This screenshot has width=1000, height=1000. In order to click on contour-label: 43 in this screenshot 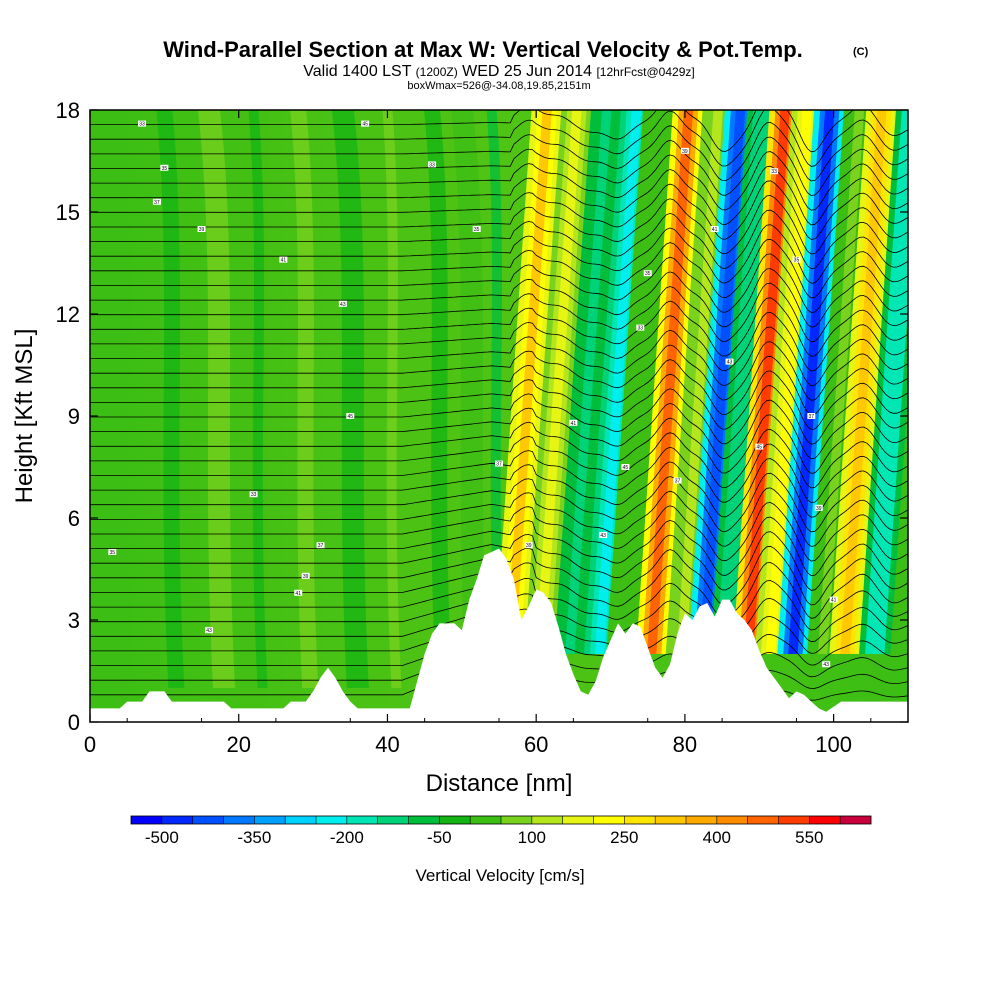, I will do `click(342, 304)`.